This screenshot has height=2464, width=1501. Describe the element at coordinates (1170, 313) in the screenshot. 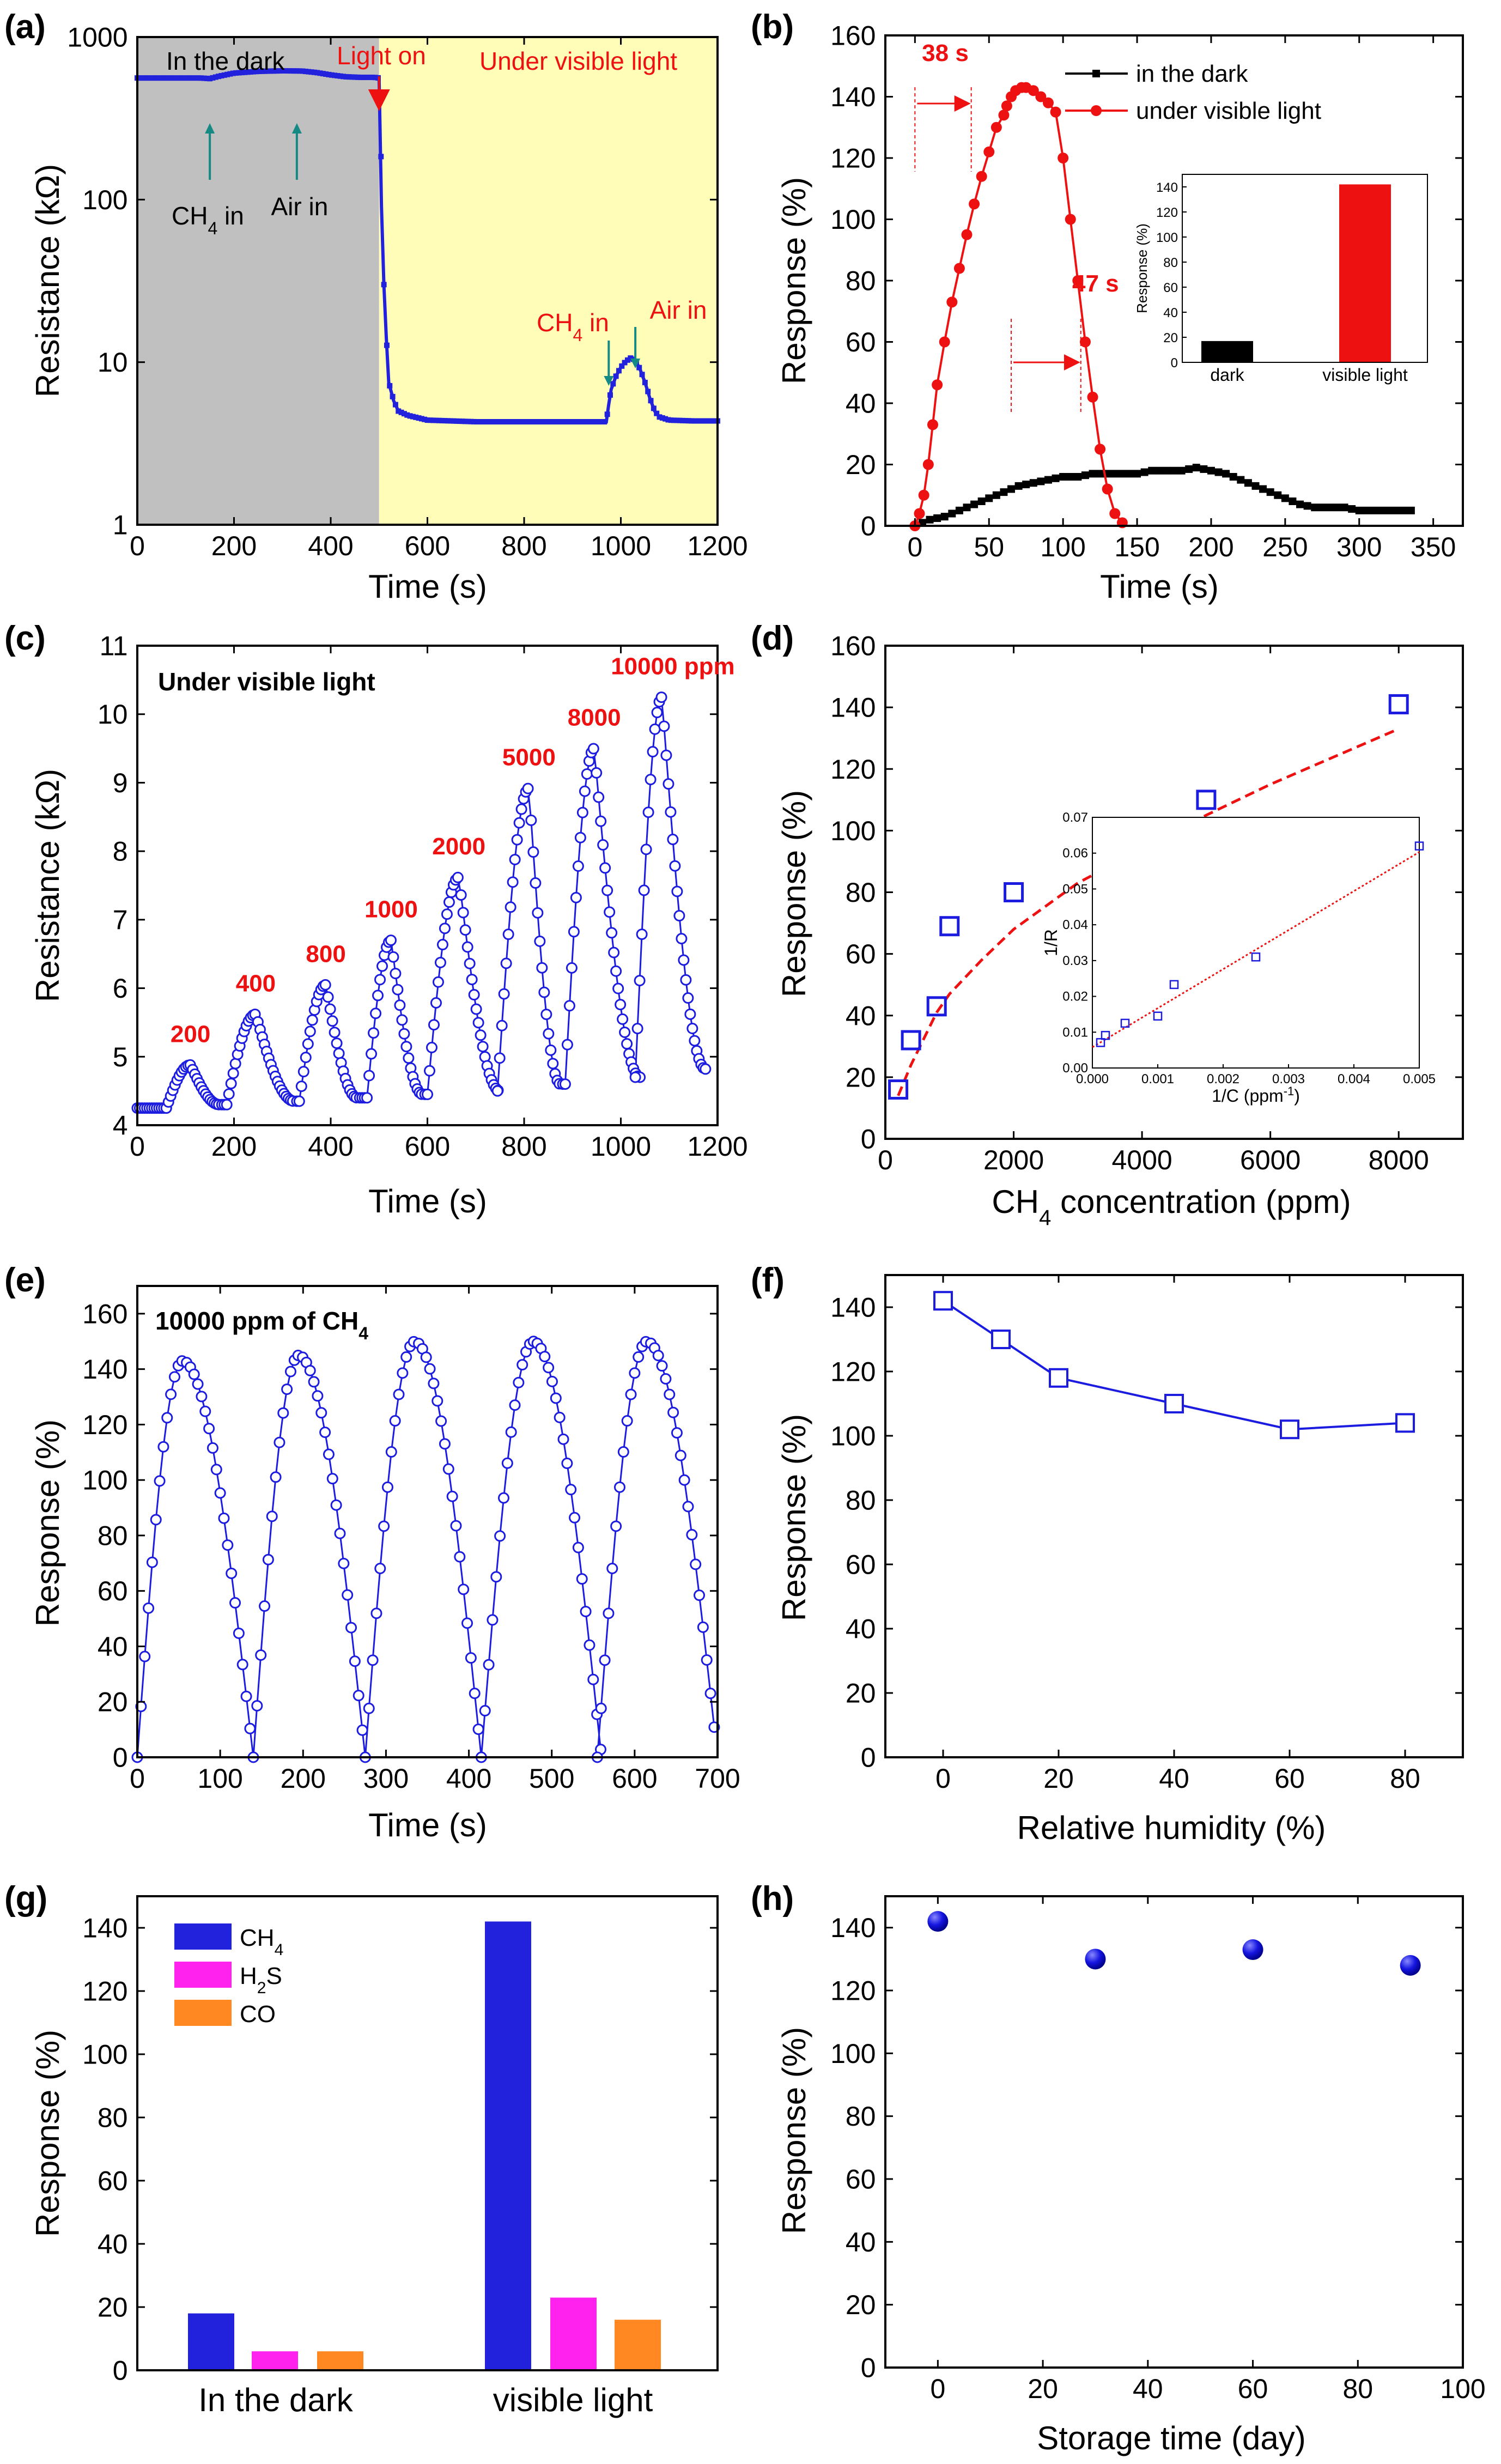

I see `inset-y-tick-label: 40` at that location.